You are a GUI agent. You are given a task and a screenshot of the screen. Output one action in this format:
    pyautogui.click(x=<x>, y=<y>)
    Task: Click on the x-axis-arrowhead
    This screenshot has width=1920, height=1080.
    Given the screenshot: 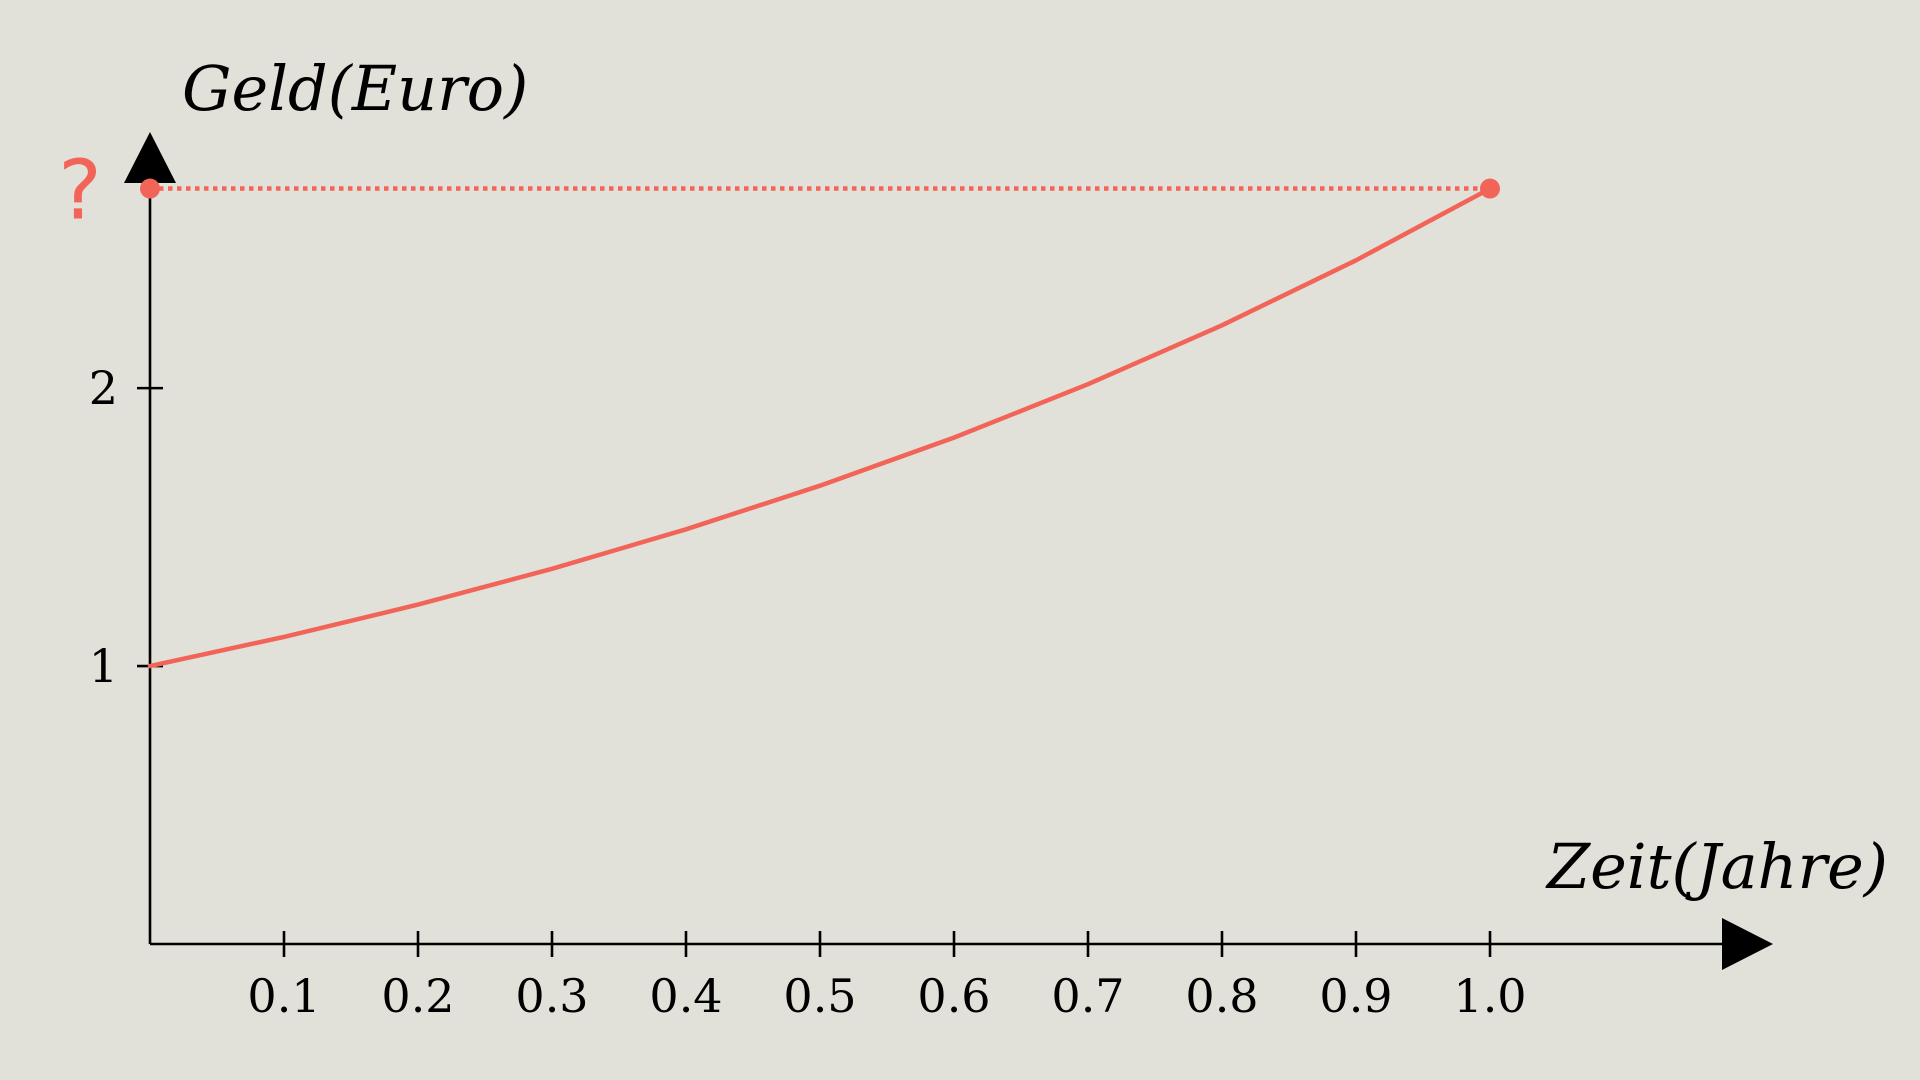 What is the action you would take?
    pyautogui.click(x=1747, y=944)
    